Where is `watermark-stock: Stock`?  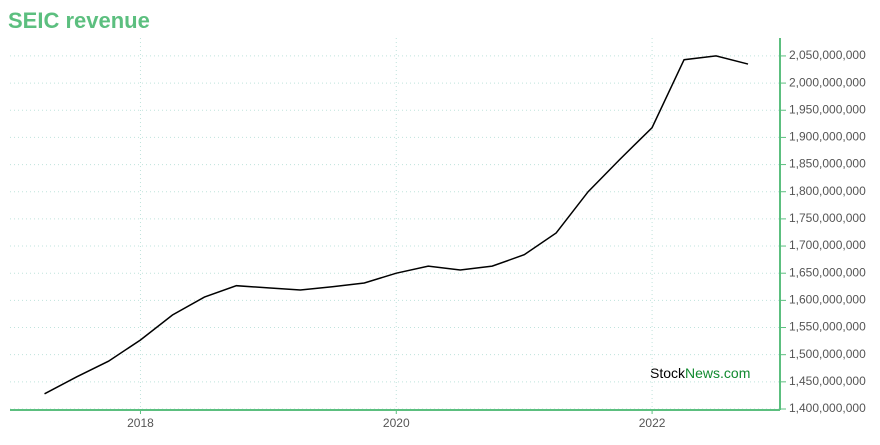
watermark-stock: Stock is located at coordinates (668, 373).